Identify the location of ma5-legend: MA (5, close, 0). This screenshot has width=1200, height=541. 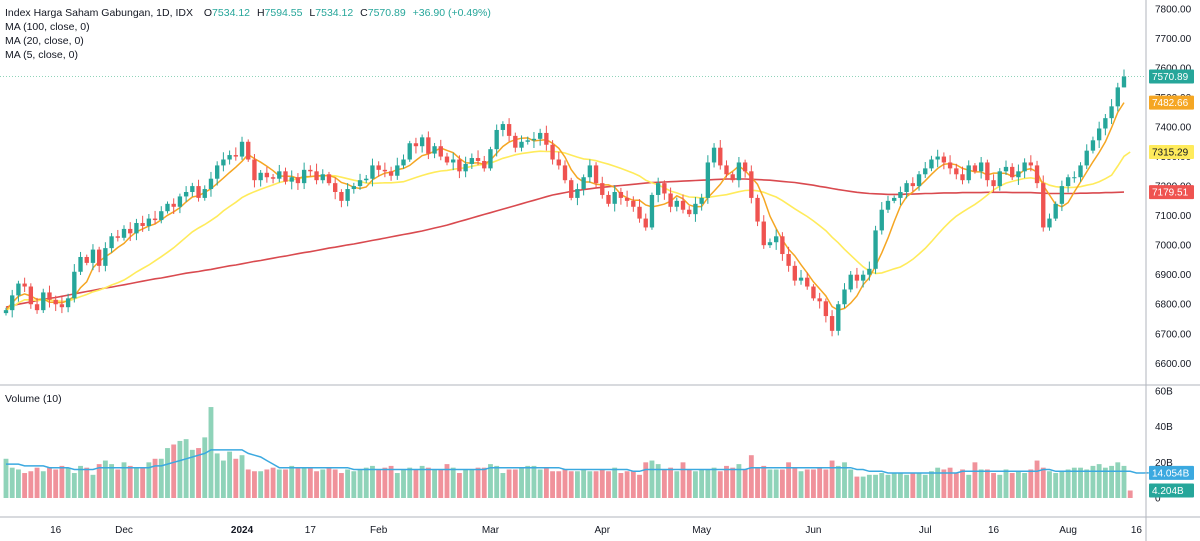
(41, 55).